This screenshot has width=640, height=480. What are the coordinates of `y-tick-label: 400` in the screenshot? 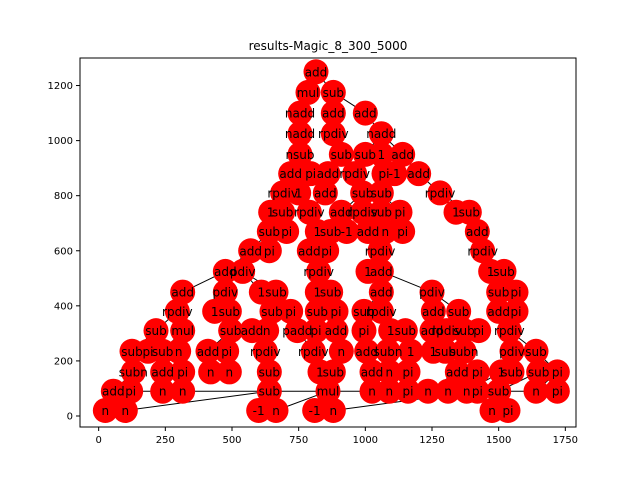 It's located at (63, 306).